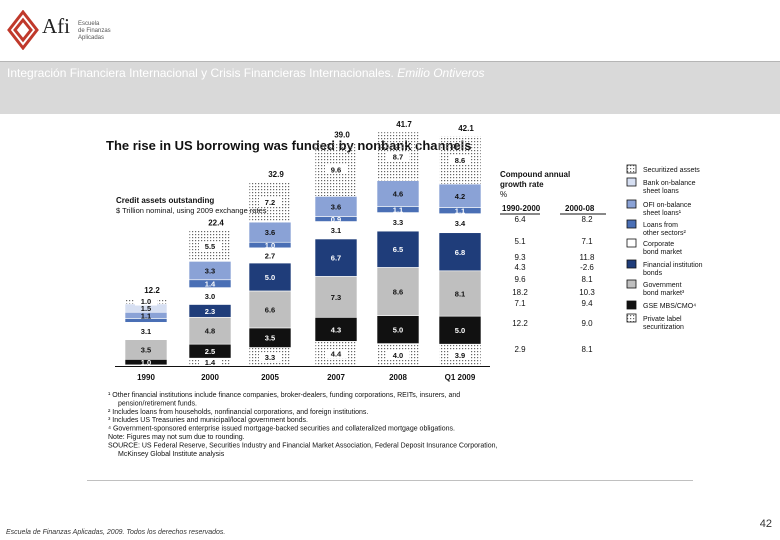 The height and width of the screenshot is (540, 780). What do you see at coordinates (91, 38) in the screenshot?
I see `logo-sub-line: Aplicadas` at bounding box center [91, 38].